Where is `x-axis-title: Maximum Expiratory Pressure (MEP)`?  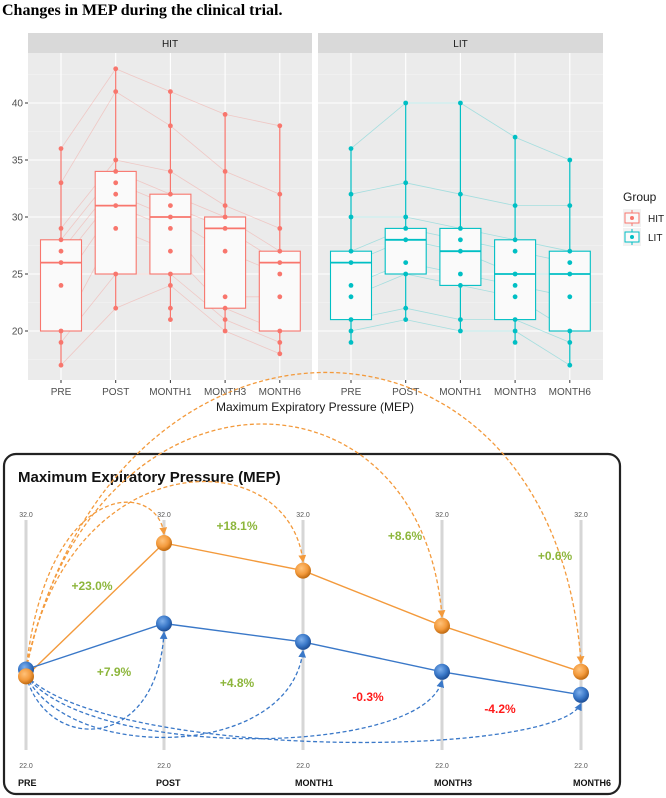 x-axis-title: Maximum Expiratory Pressure (MEP) is located at coordinates (315, 407).